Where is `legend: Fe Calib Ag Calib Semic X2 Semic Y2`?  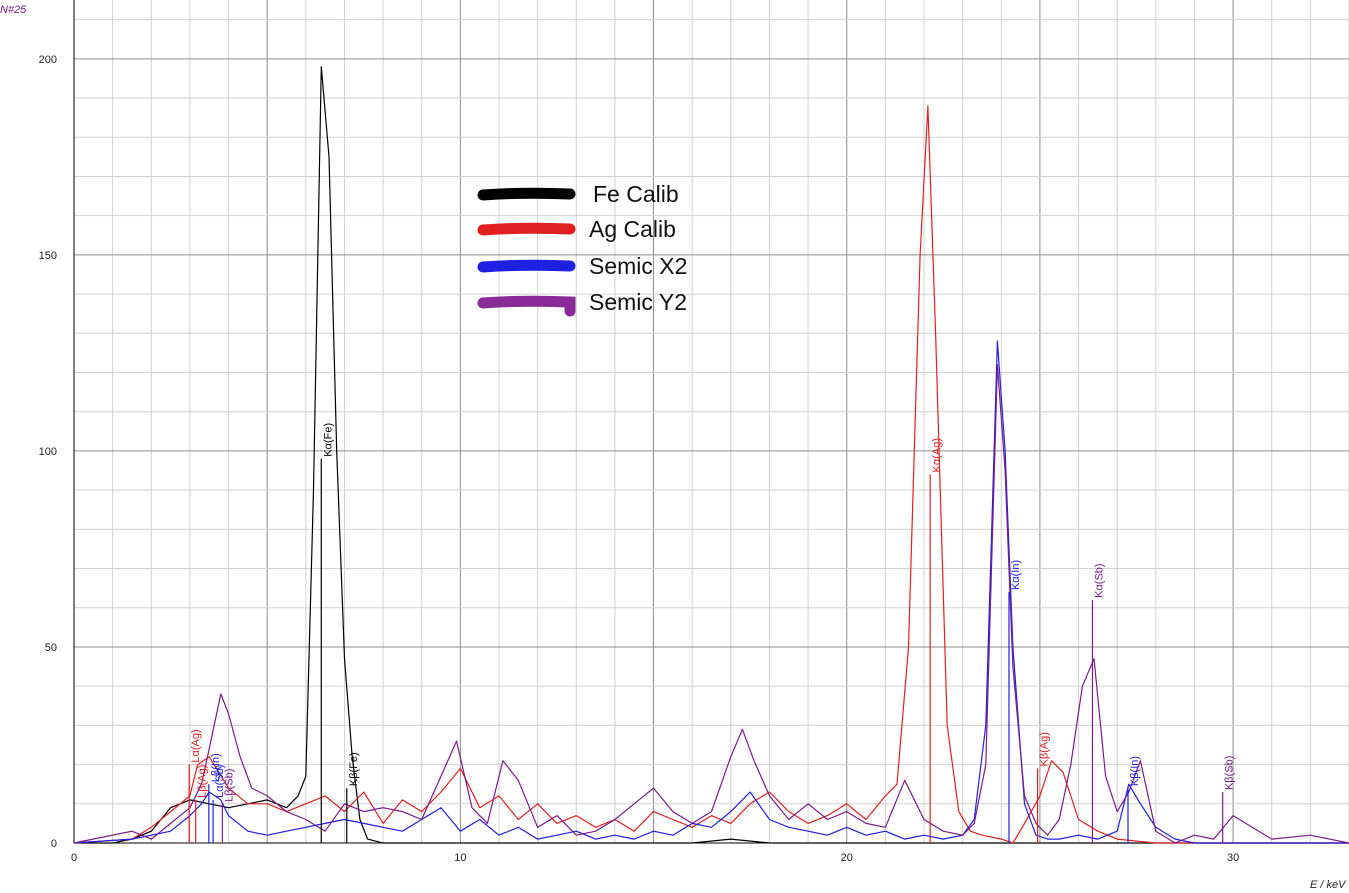 legend: Fe Calib Ag Calib Semic X2 Semic Y2 is located at coordinates (582, 249).